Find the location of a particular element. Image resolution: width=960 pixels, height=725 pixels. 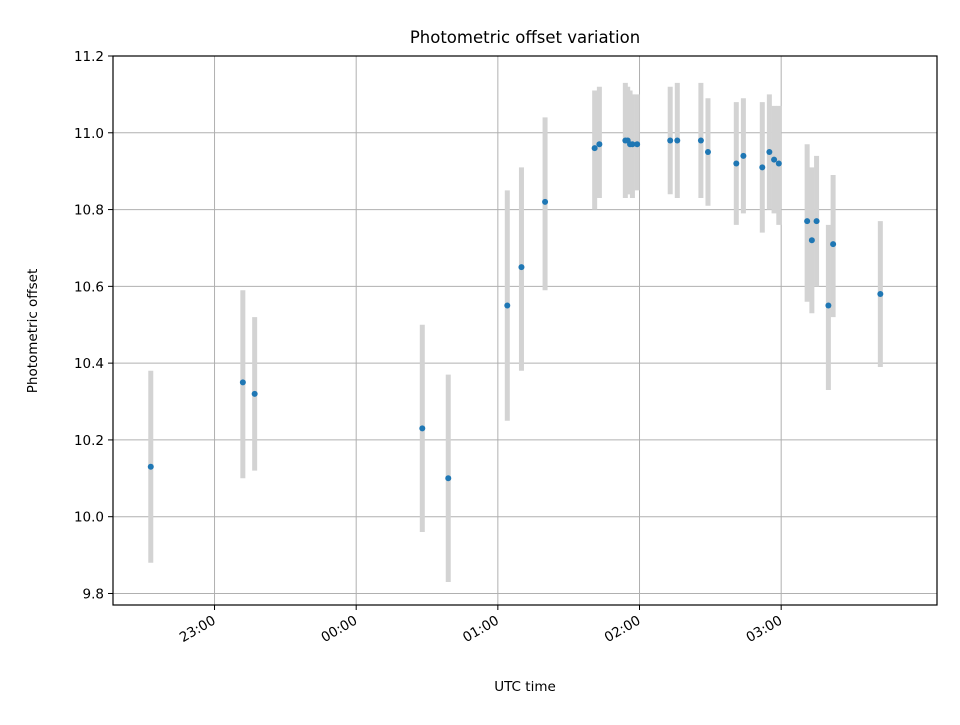

y-tick-label: 10.0 is located at coordinates (89, 518).